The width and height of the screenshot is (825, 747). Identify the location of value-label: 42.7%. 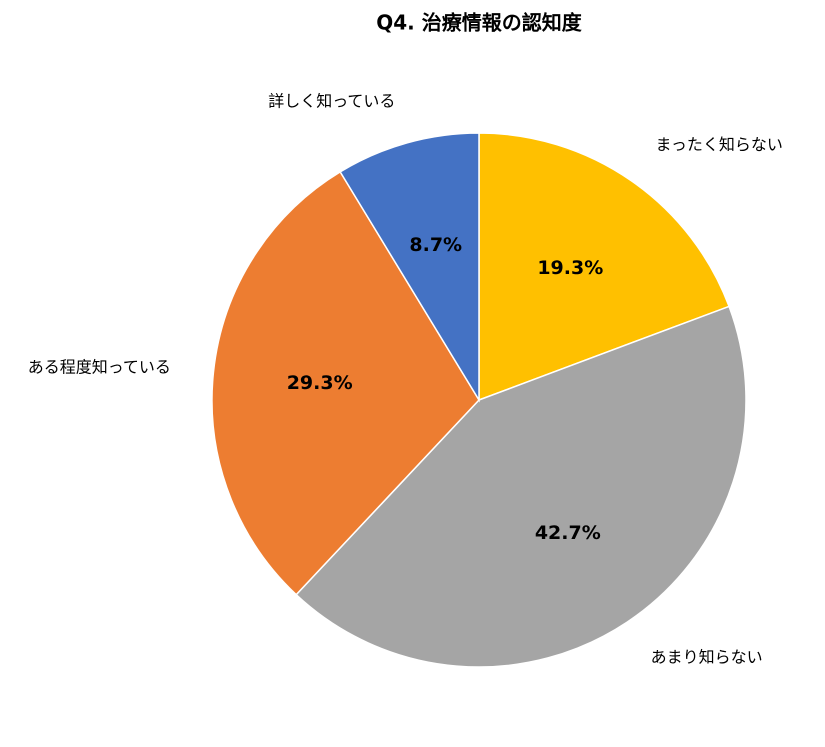
(568, 533).